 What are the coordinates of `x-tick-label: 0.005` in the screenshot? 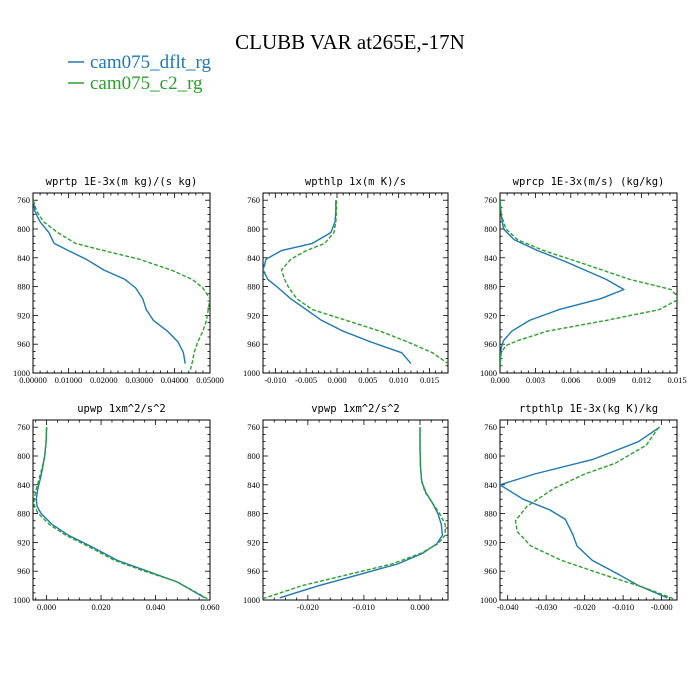 It's located at (367, 380).